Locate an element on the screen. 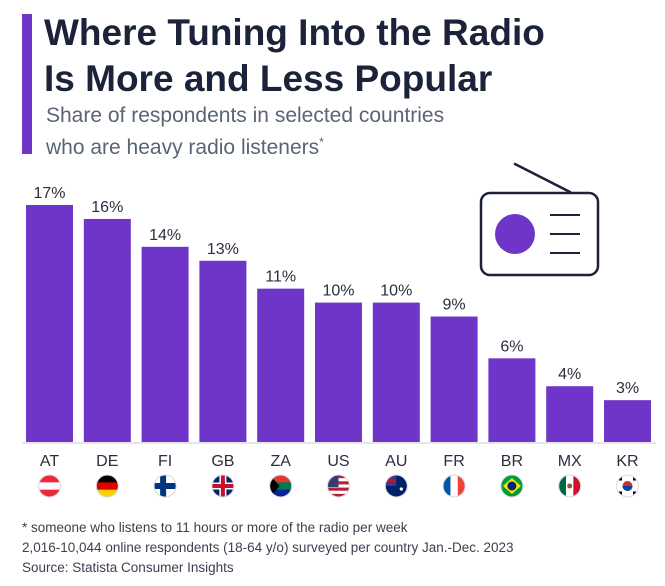 This screenshot has width=665, height=586. flag-kr-icon is located at coordinates (627, 486).